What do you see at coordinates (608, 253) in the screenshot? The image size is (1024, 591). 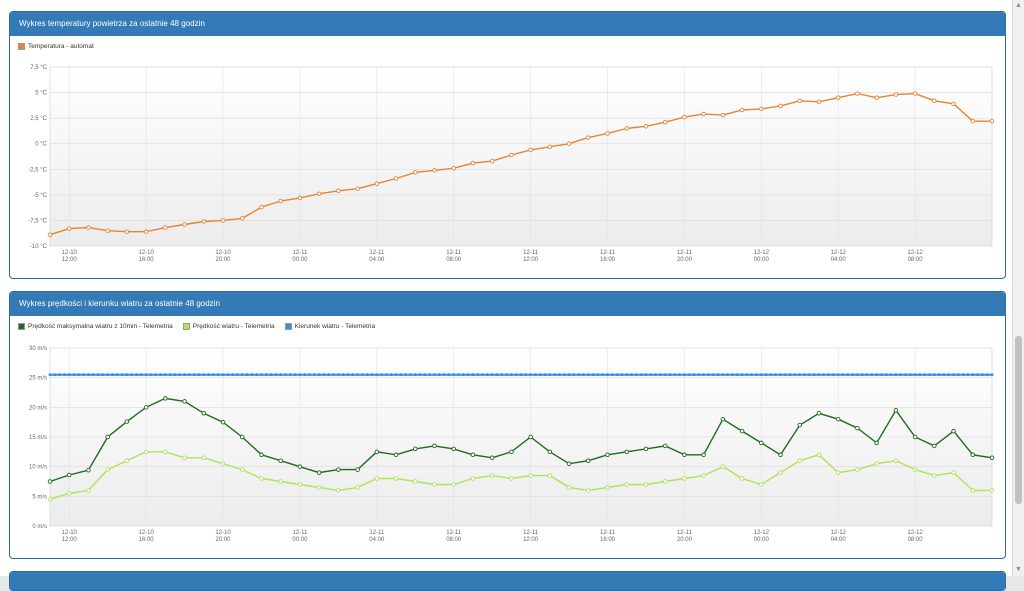 I see `temp-x-tick-date: 12-11` at bounding box center [608, 253].